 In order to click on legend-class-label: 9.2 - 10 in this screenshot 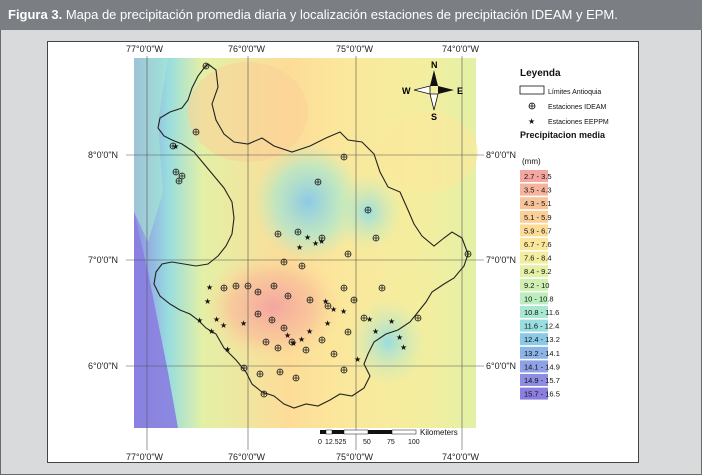, I will do `click(536, 285)`.